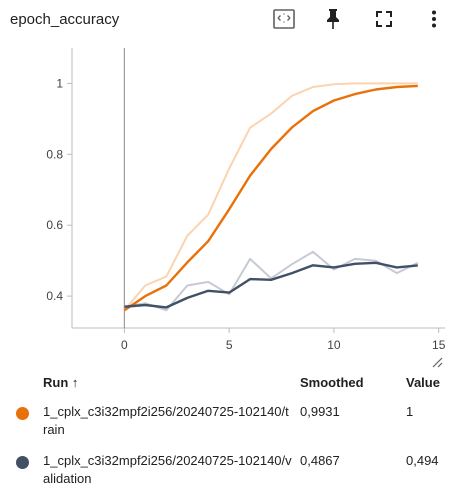 The width and height of the screenshot is (459, 489). I want to click on fullscreen-icon, so click(384, 19).